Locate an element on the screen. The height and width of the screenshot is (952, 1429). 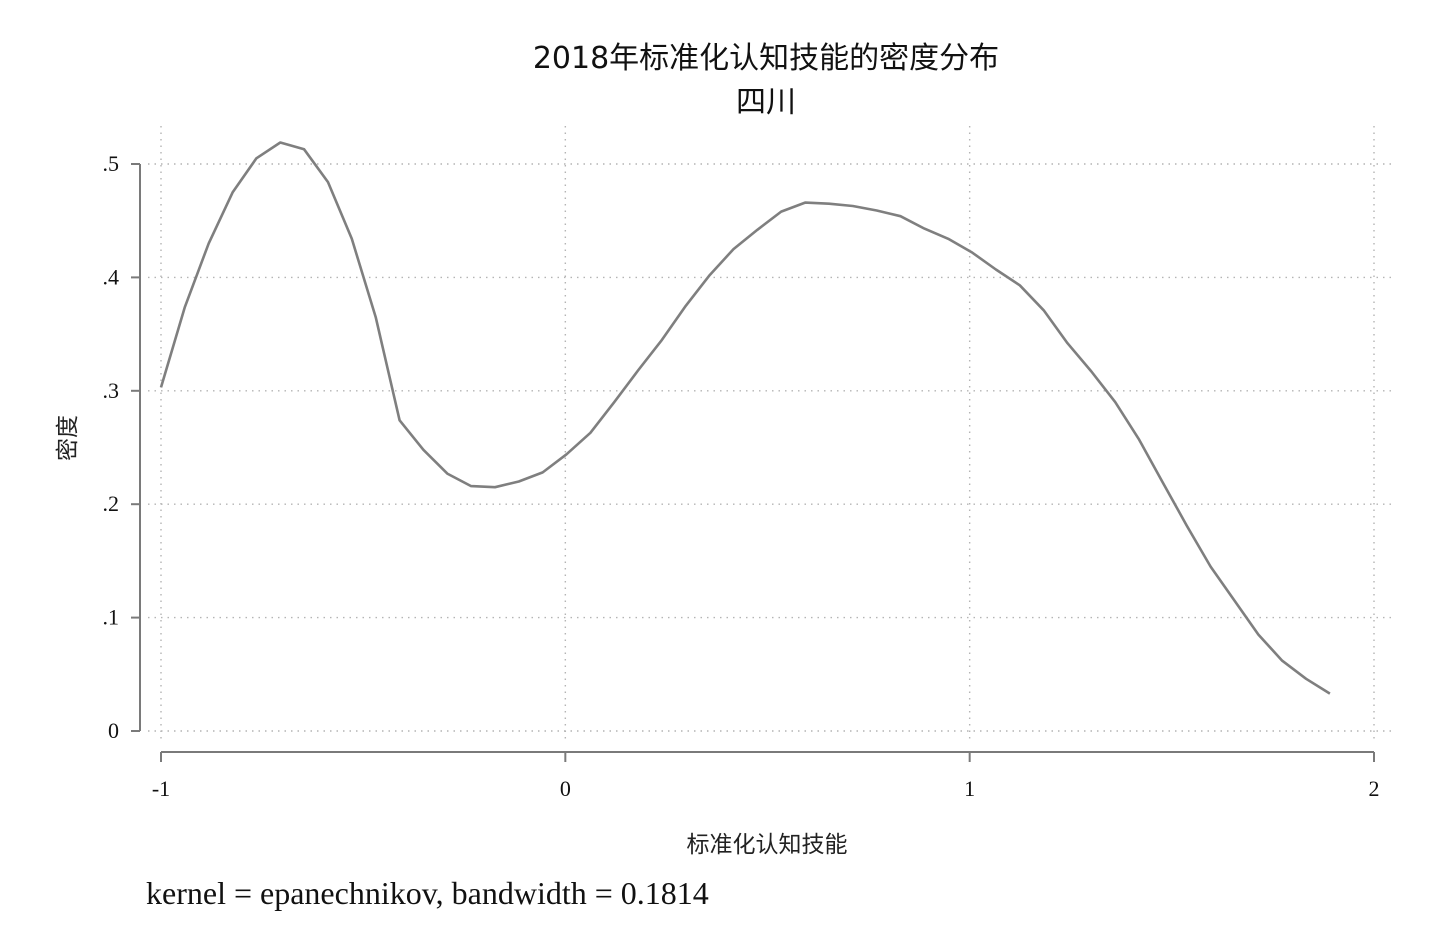
y-tick-label: .1 is located at coordinates (111, 617).